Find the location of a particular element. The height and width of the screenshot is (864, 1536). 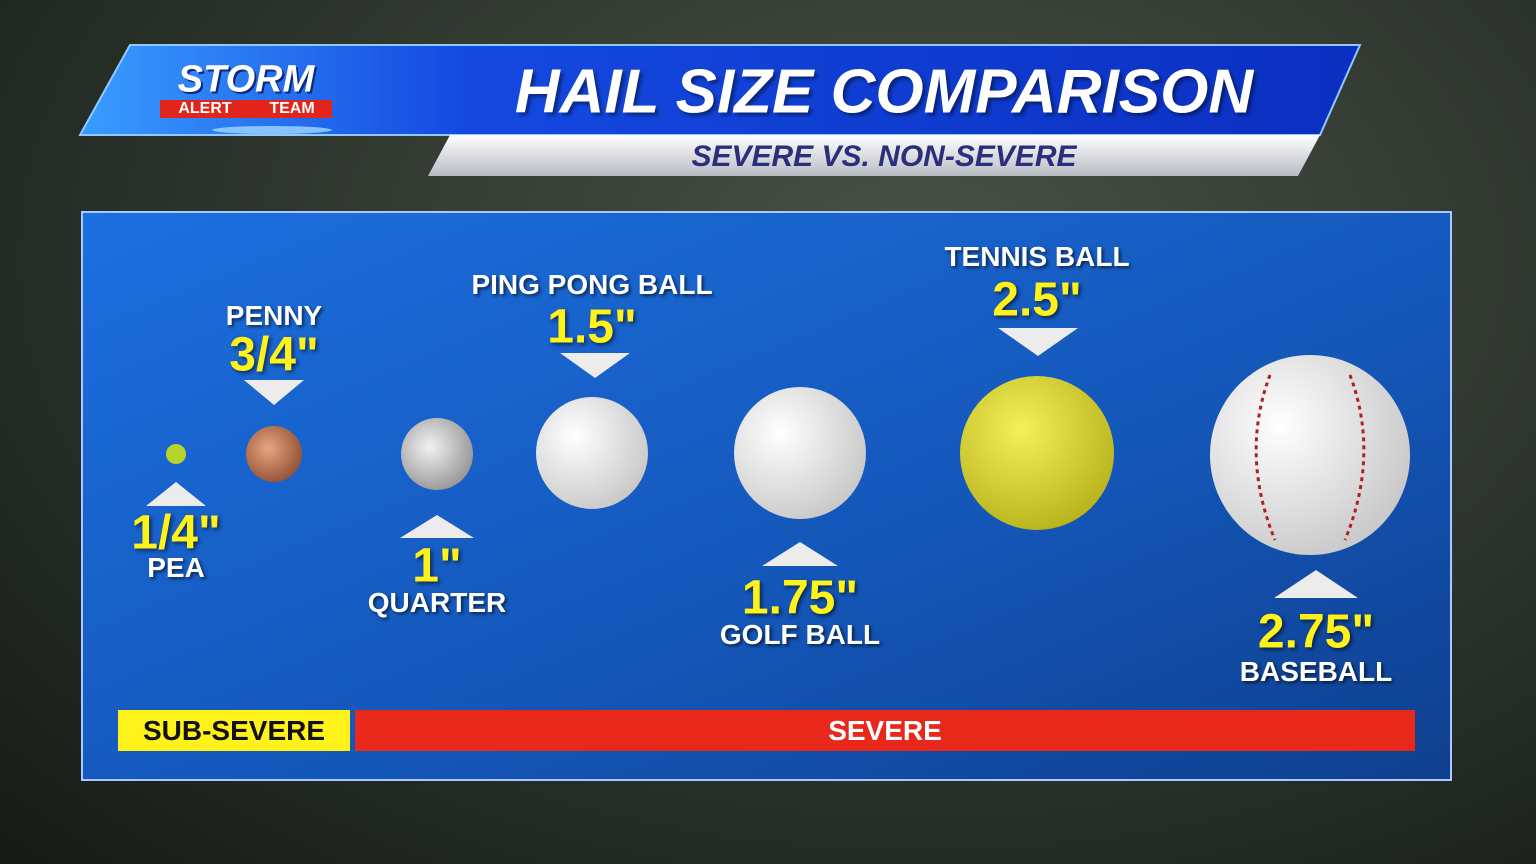

sub-severe-label: SUB-SEVERE is located at coordinates (234, 730).